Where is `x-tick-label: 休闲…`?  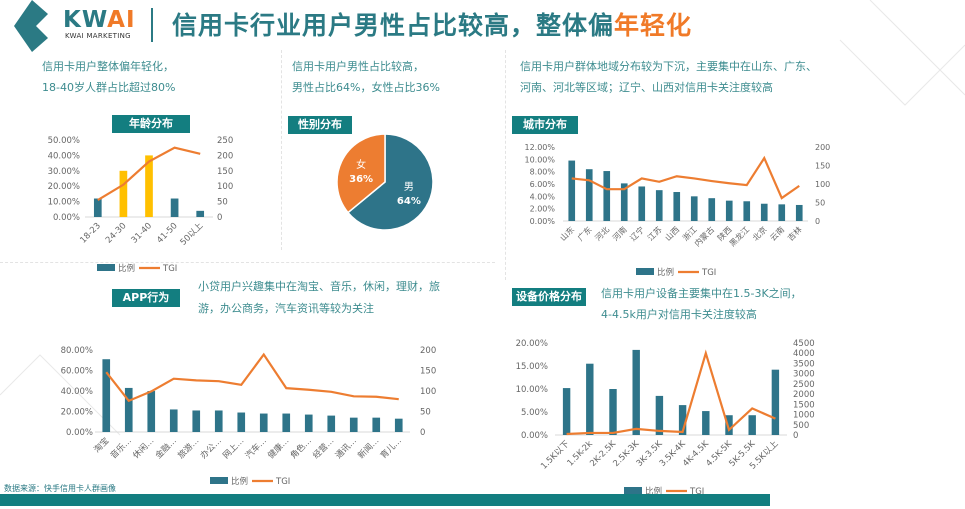 x-tick-label: 休闲… is located at coordinates (144, 448).